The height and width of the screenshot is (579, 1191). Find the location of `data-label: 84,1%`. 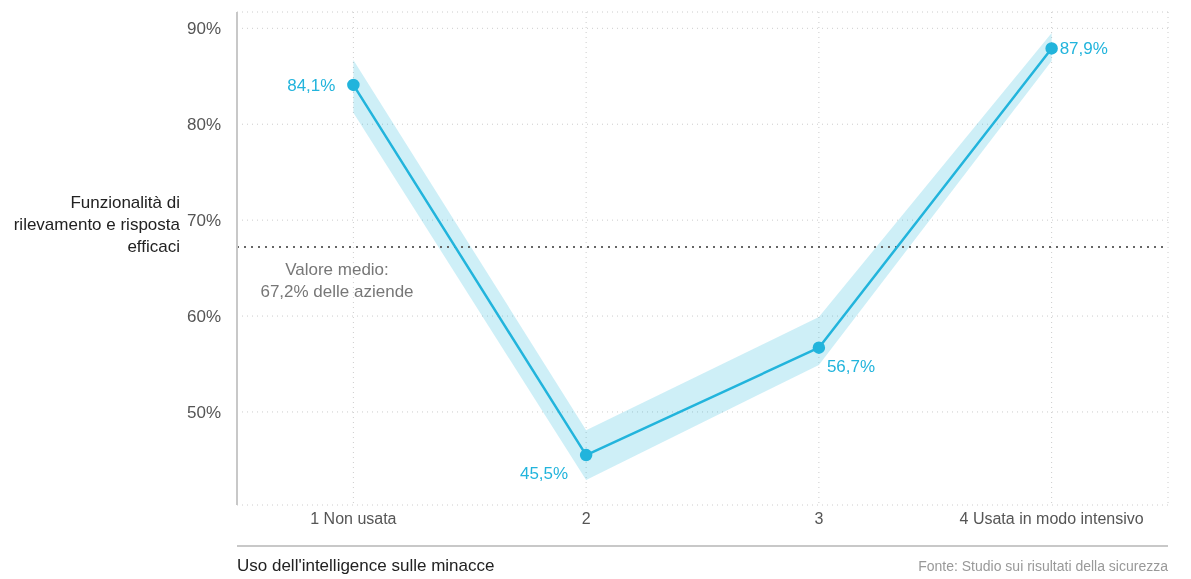

data-label: 84,1% is located at coordinates (311, 85).